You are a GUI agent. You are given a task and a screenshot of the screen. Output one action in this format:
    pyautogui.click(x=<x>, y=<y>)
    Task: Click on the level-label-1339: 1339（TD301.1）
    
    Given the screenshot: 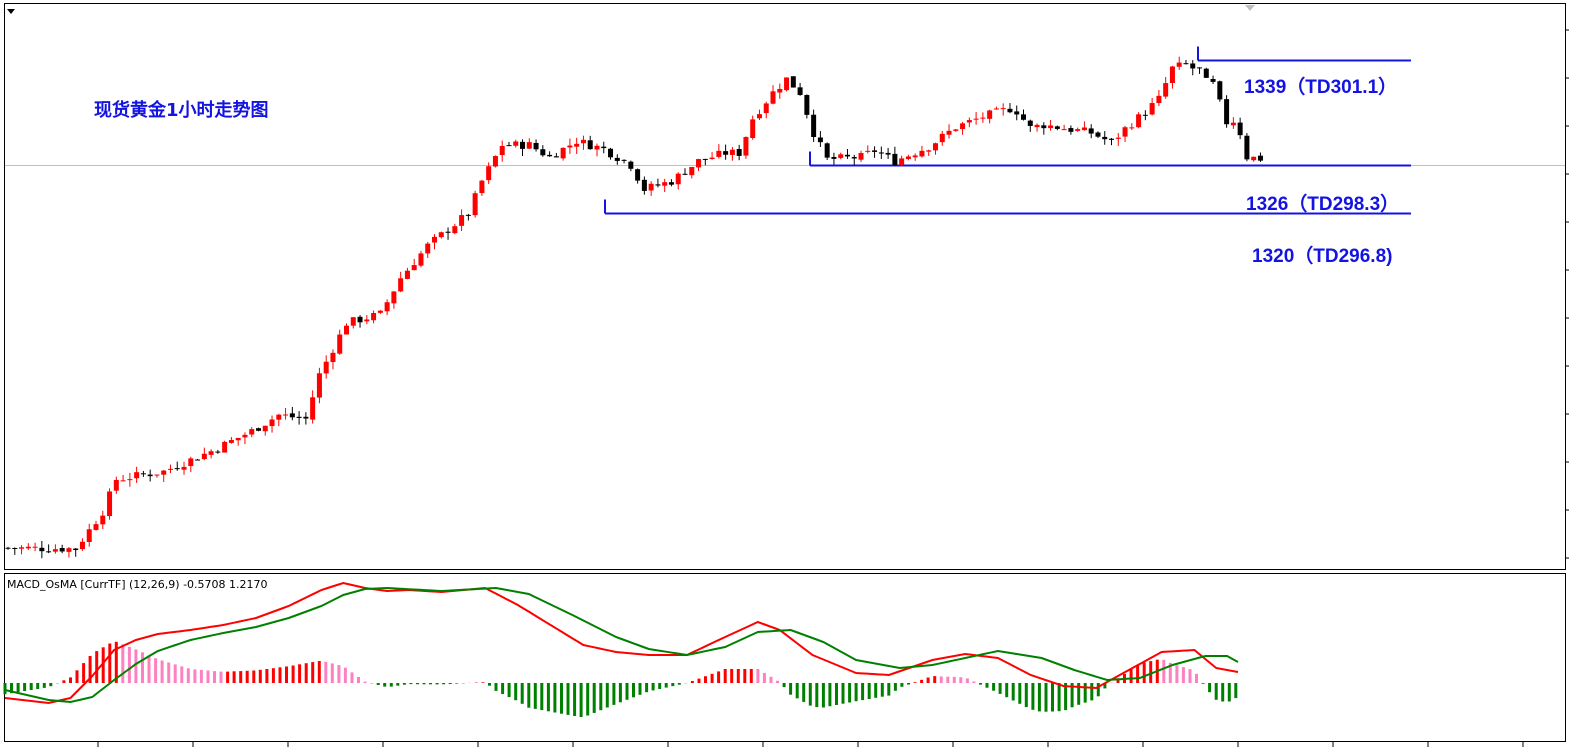 What is the action you would take?
    pyautogui.click(x=1321, y=87)
    